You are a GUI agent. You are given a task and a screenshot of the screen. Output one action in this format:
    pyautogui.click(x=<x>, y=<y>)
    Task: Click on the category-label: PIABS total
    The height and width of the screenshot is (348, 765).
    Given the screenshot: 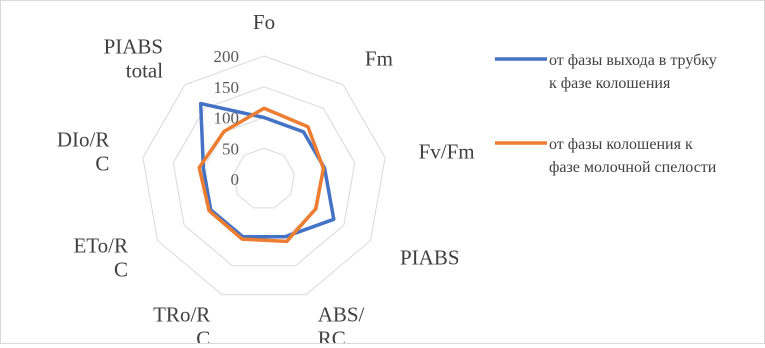 What is the action you would take?
    pyautogui.click(x=134, y=59)
    